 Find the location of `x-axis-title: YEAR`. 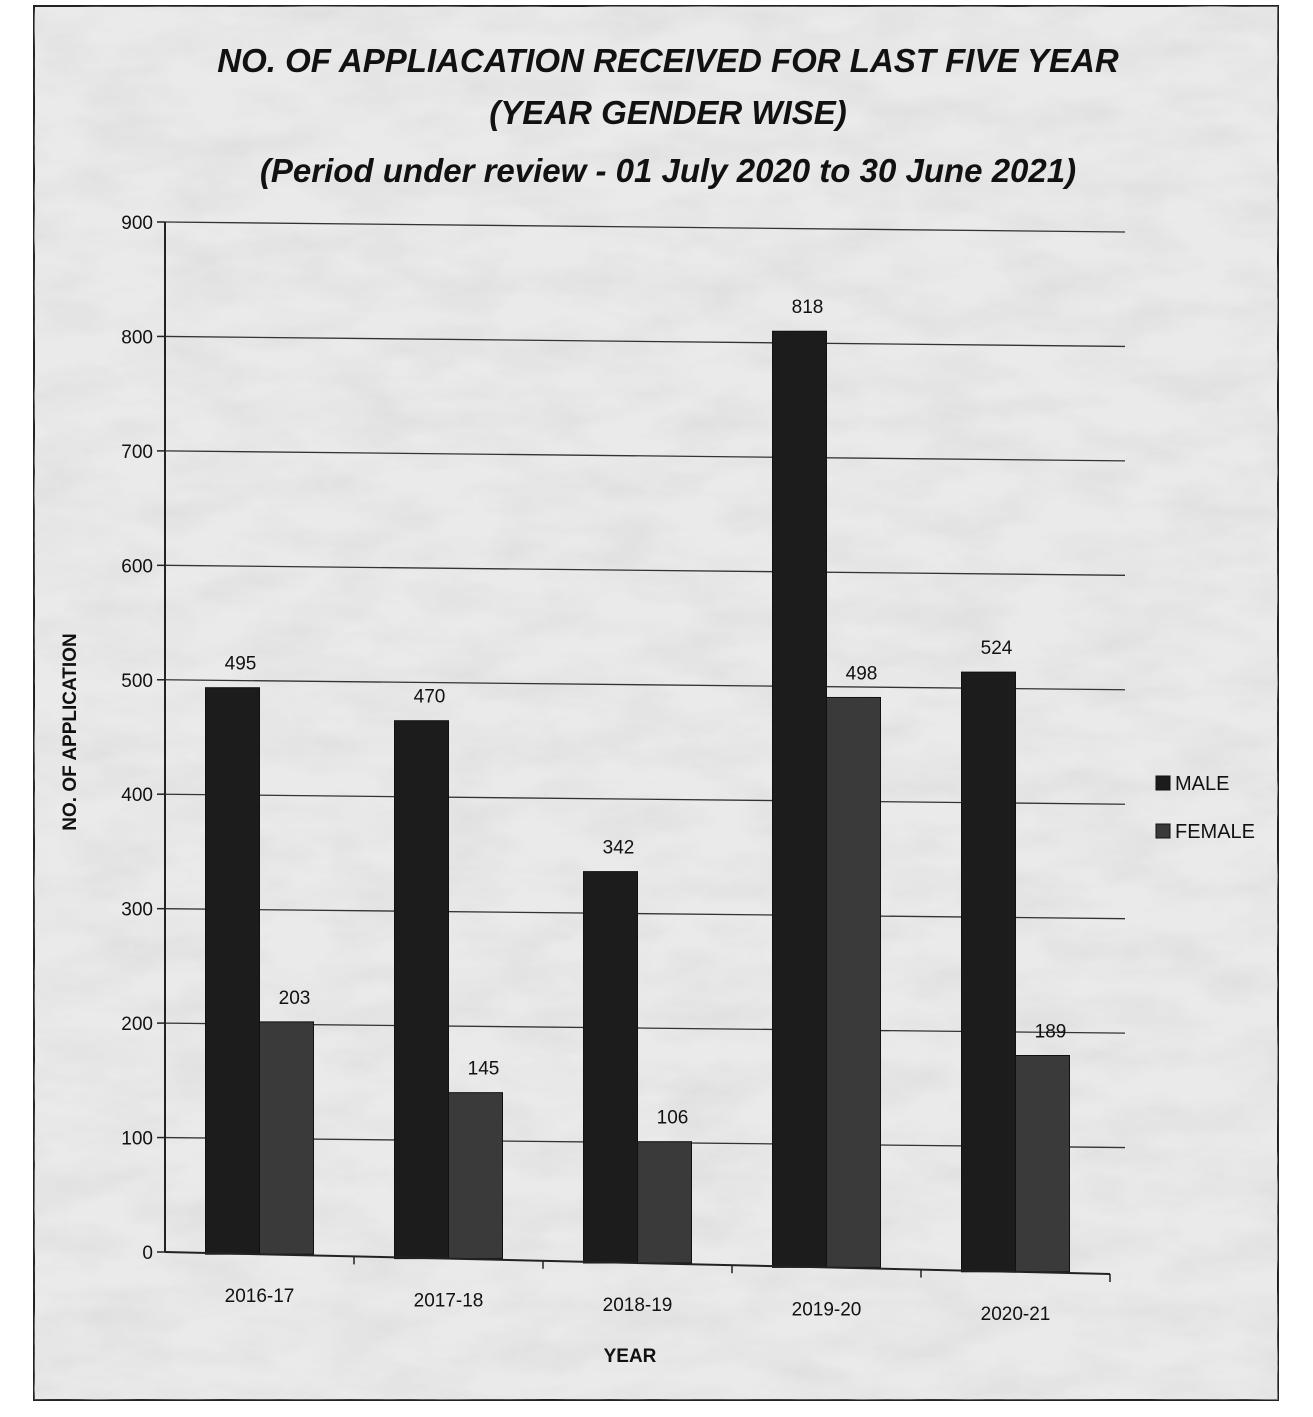

x-axis-title: YEAR is located at coordinates (630, 1356).